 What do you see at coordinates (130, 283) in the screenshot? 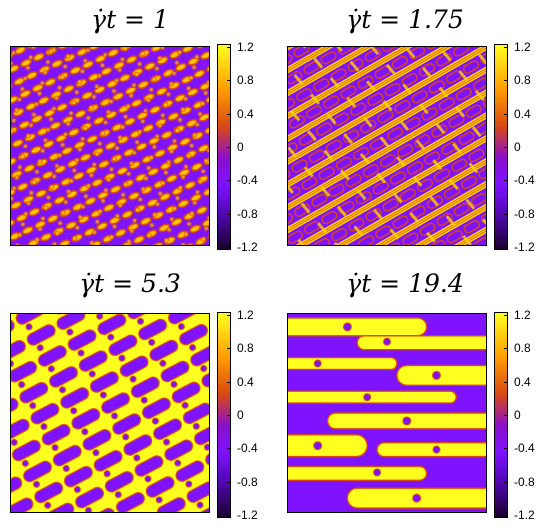
I see `panel-title-3: γ̇t = 5.3` at bounding box center [130, 283].